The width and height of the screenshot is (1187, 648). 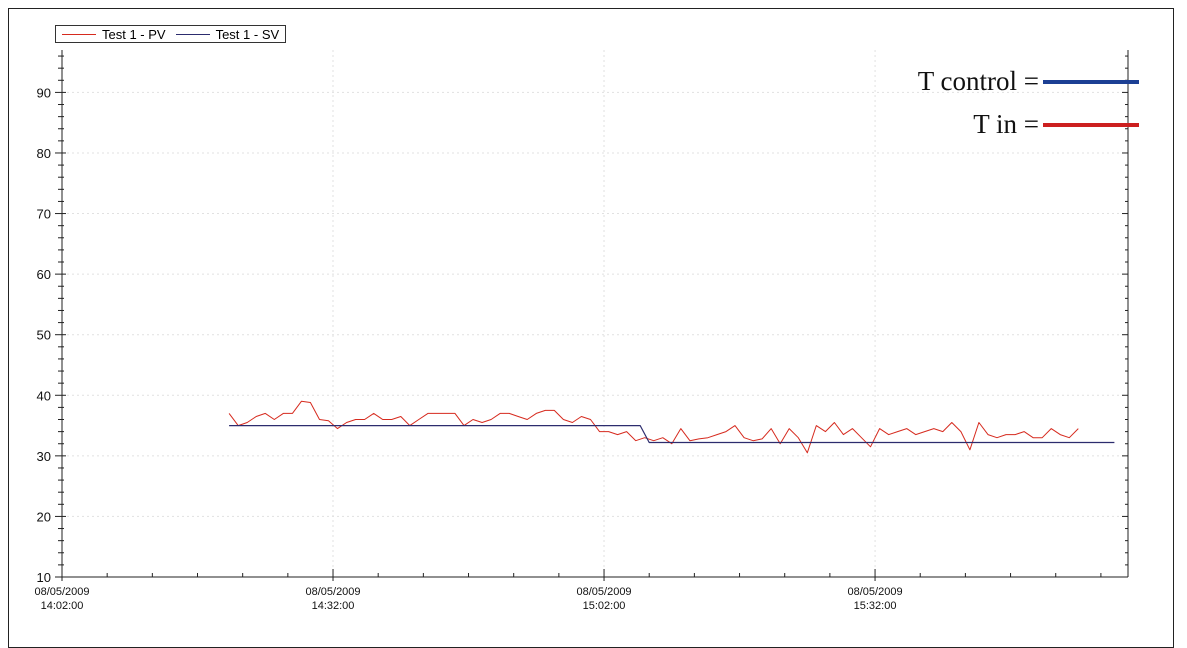 I want to click on annotation-t-control: T control =, so click(x=1028, y=81).